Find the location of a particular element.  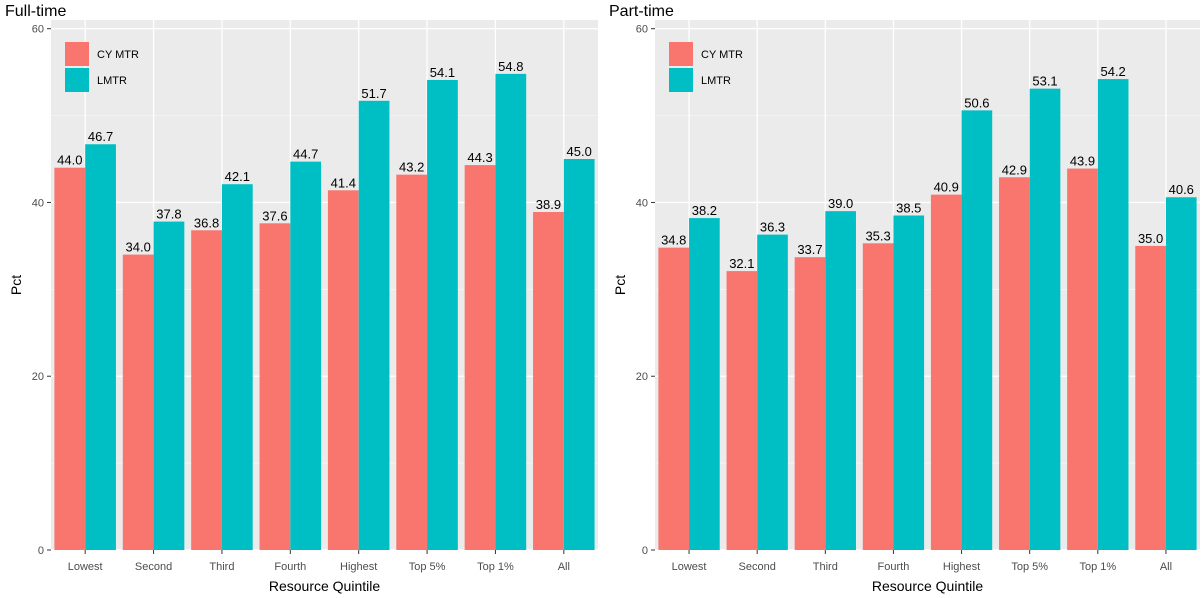

data-label: 54.1 is located at coordinates (442, 72).